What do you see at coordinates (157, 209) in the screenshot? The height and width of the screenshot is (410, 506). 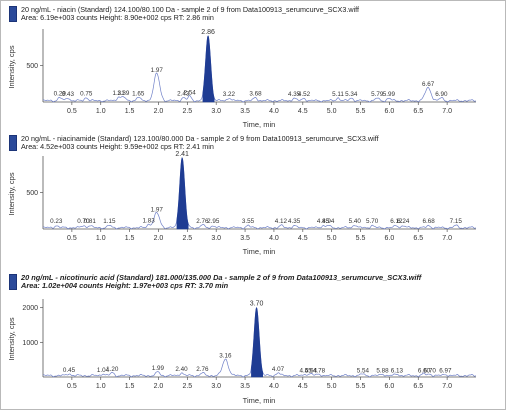 I see `peak-label: 1.97` at bounding box center [157, 209].